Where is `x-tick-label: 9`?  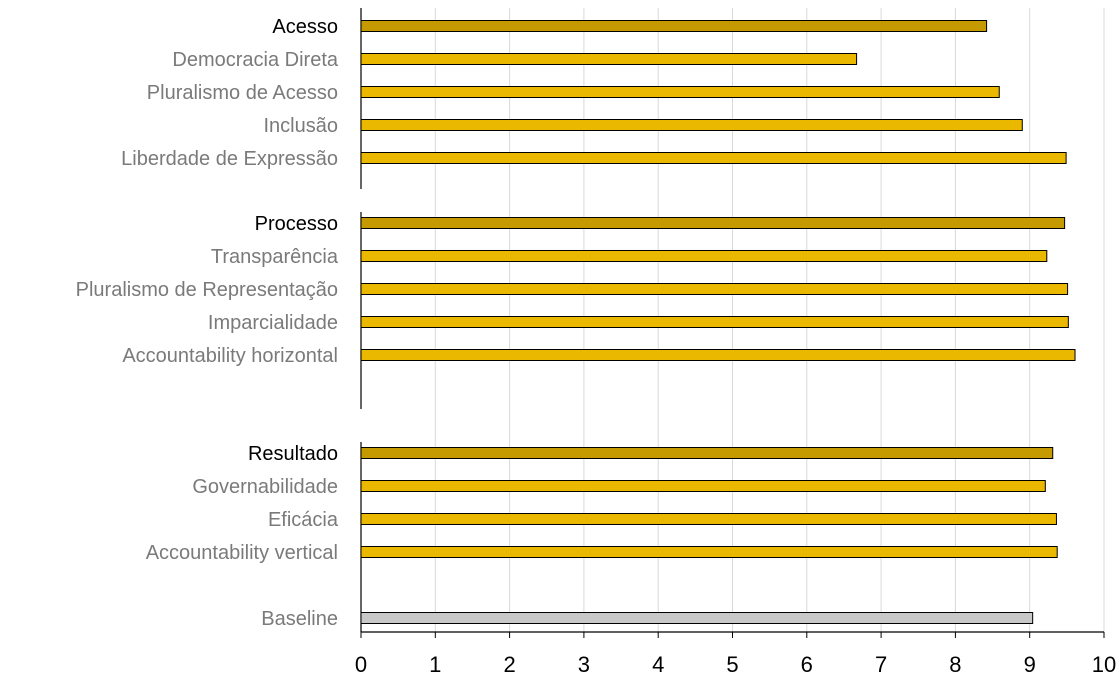 x-tick-label: 9 is located at coordinates (1030, 664).